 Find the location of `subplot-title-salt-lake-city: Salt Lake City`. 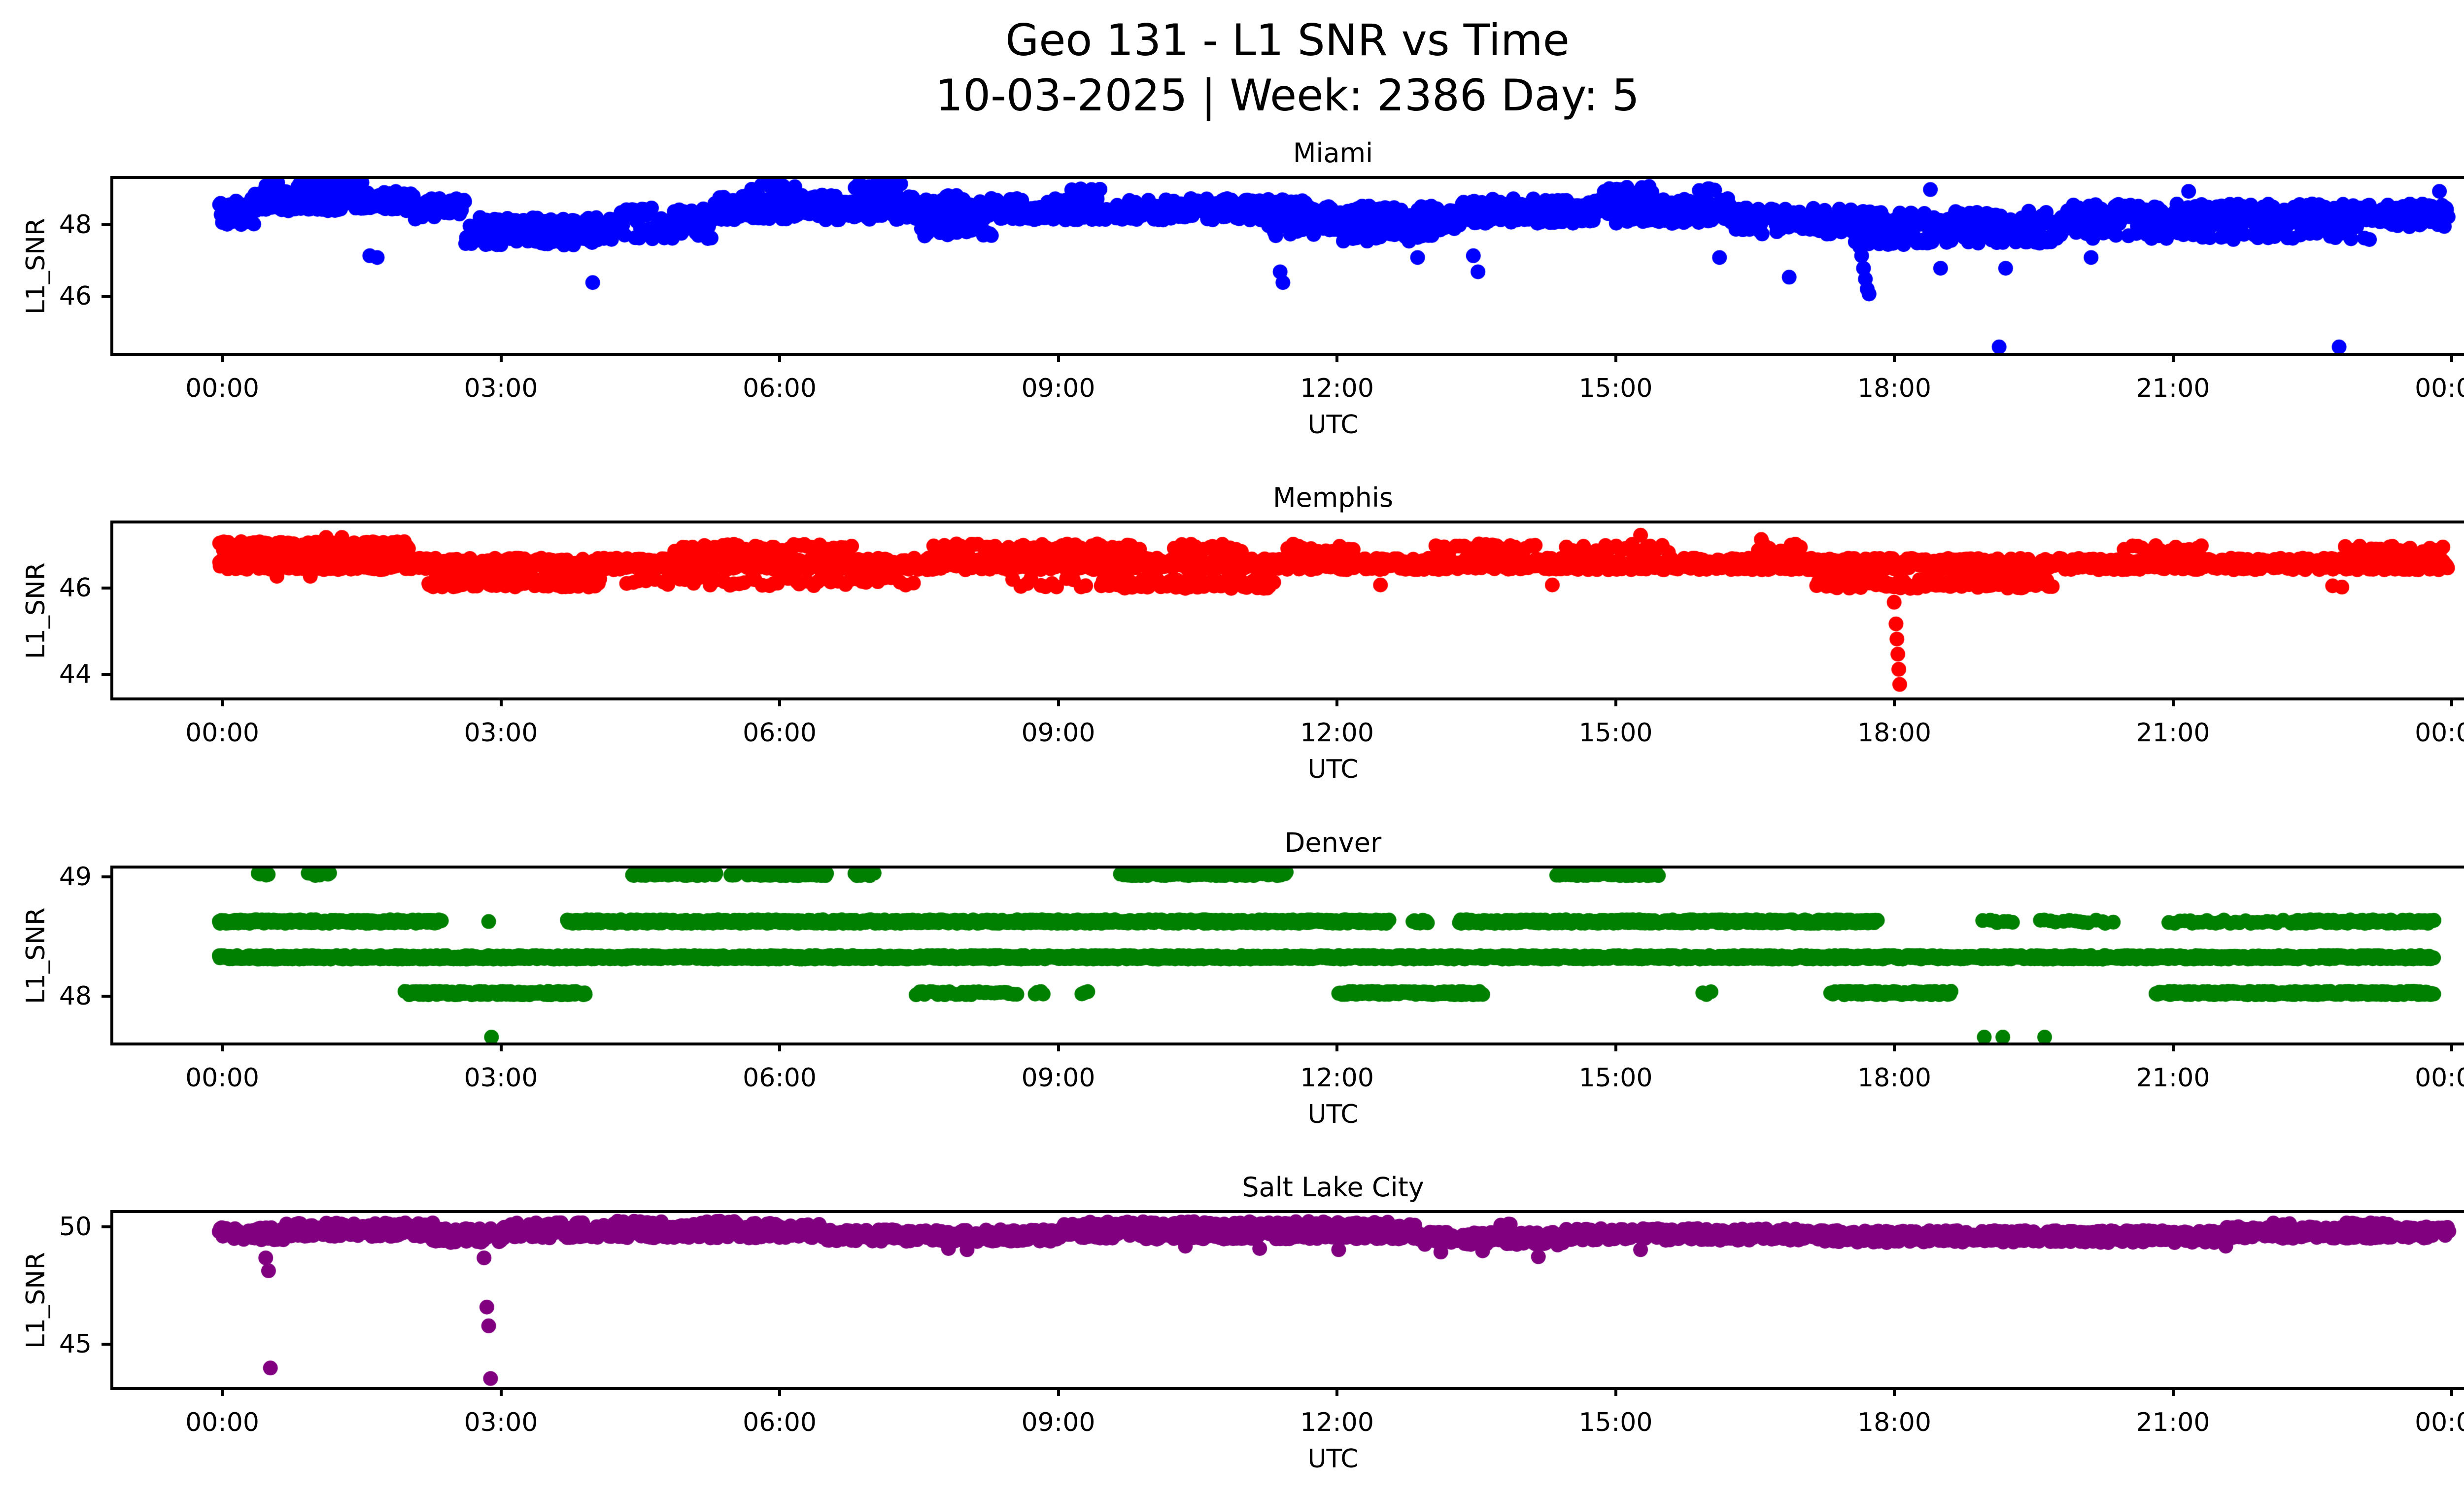

subplot-title-salt-lake-city: Salt Lake City is located at coordinates (1333, 1187).